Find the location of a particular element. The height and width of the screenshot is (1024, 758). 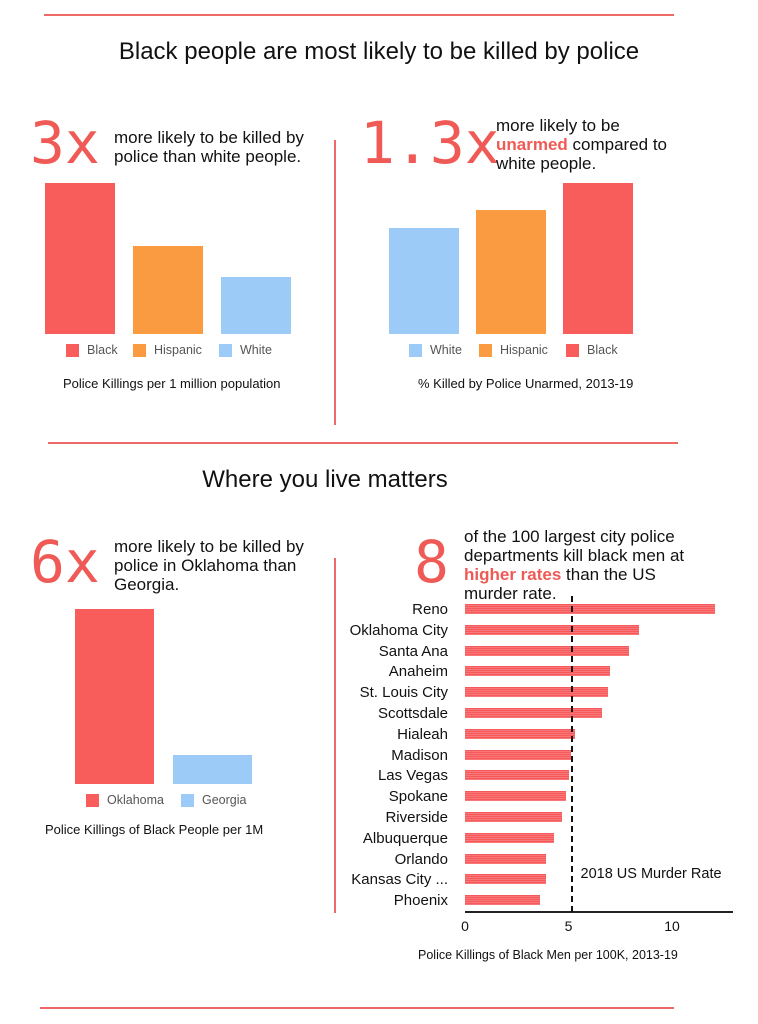

right-big-number: 1.3x is located at coordinates (430, 143).